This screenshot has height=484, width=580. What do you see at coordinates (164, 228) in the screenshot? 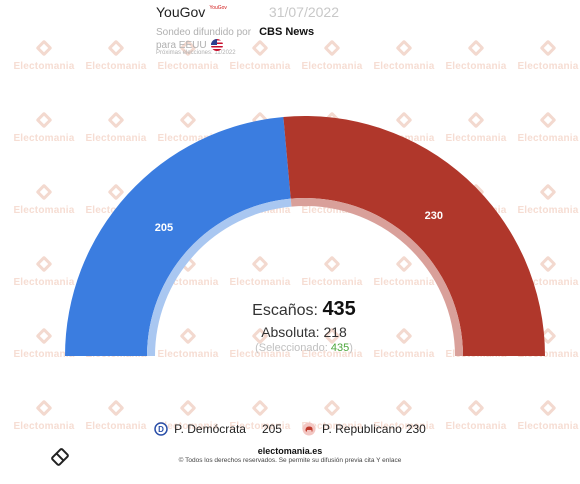
I see `seat-label-democrat: 205` at bounding box center [164, 228].